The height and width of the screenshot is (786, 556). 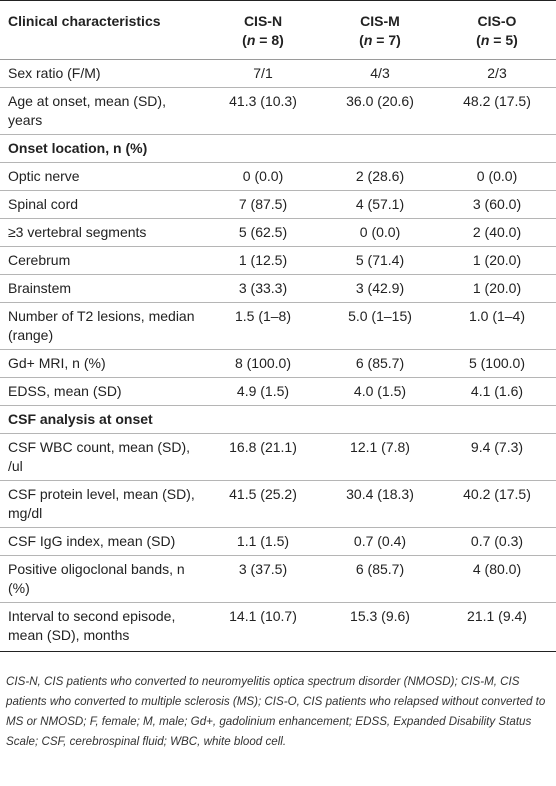 I want to click on cis-n-value: 7/1, so click(x=263, y=73).